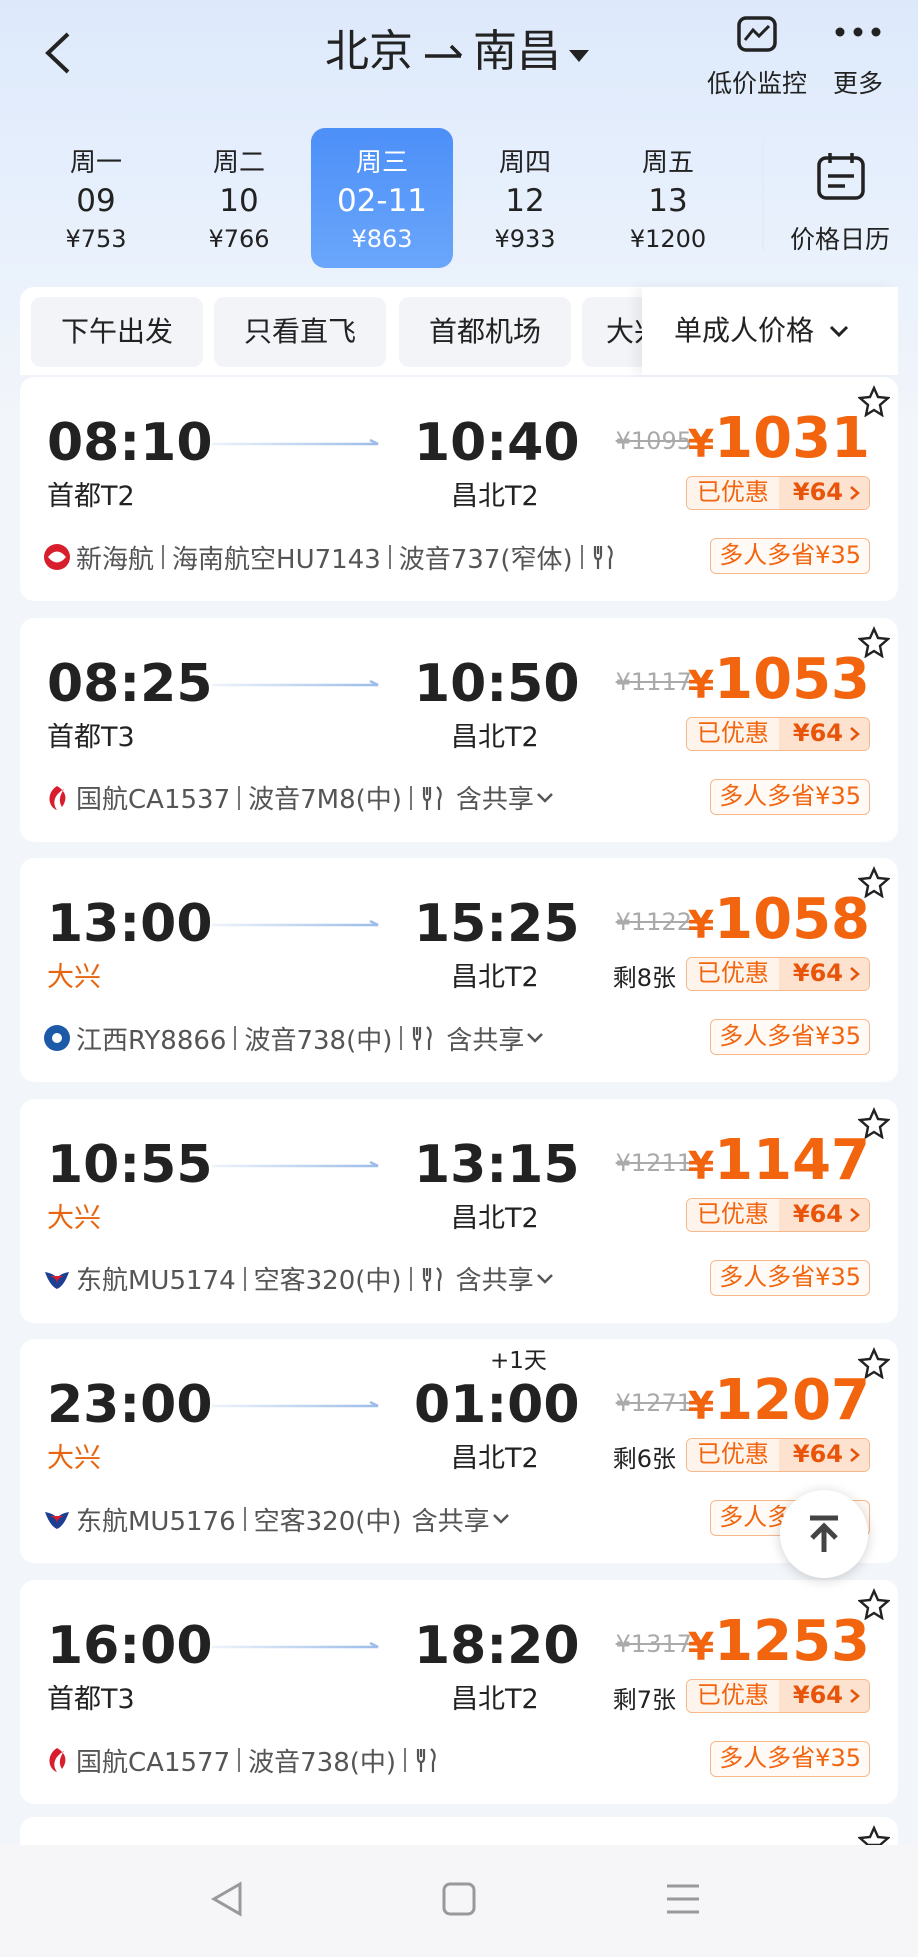 This screenshot has width=918, height=1957. Describe the element at coordinates (485, 559) in the screenshot. I see `info-text: 波音737(窄体)` at that location.